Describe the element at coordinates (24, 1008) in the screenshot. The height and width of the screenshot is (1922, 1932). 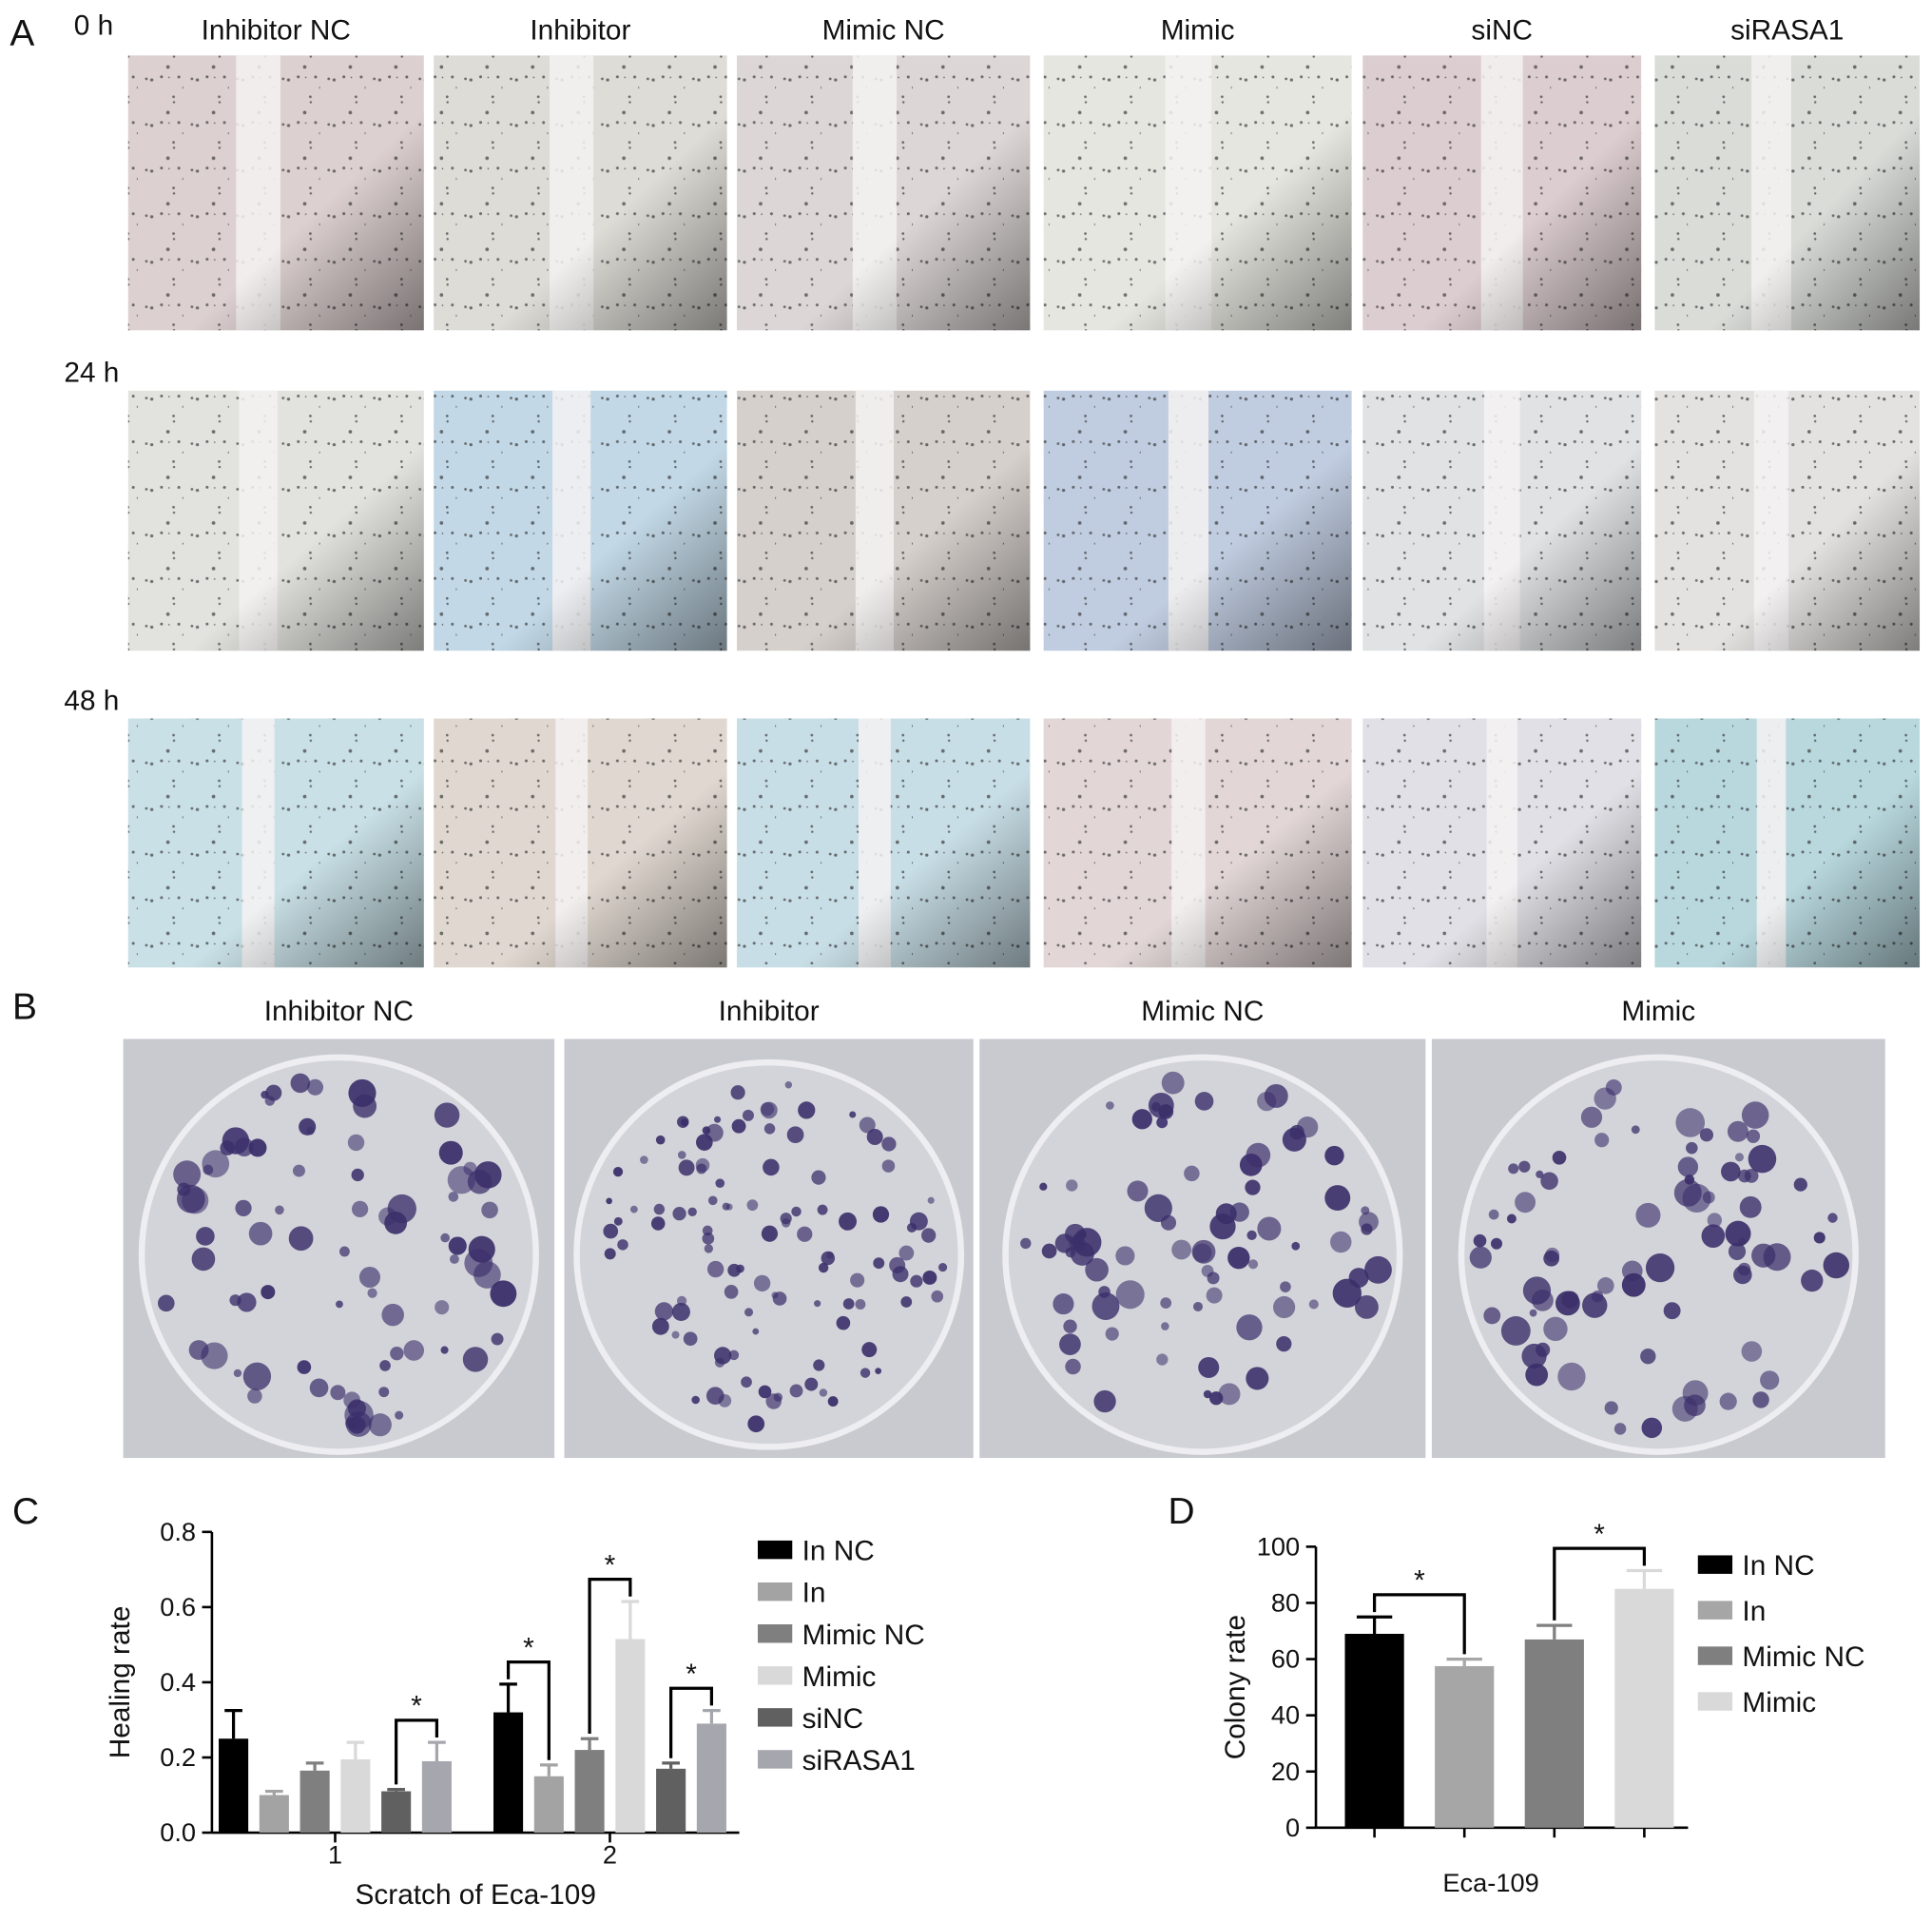
I see `panel-label: B` at that location.